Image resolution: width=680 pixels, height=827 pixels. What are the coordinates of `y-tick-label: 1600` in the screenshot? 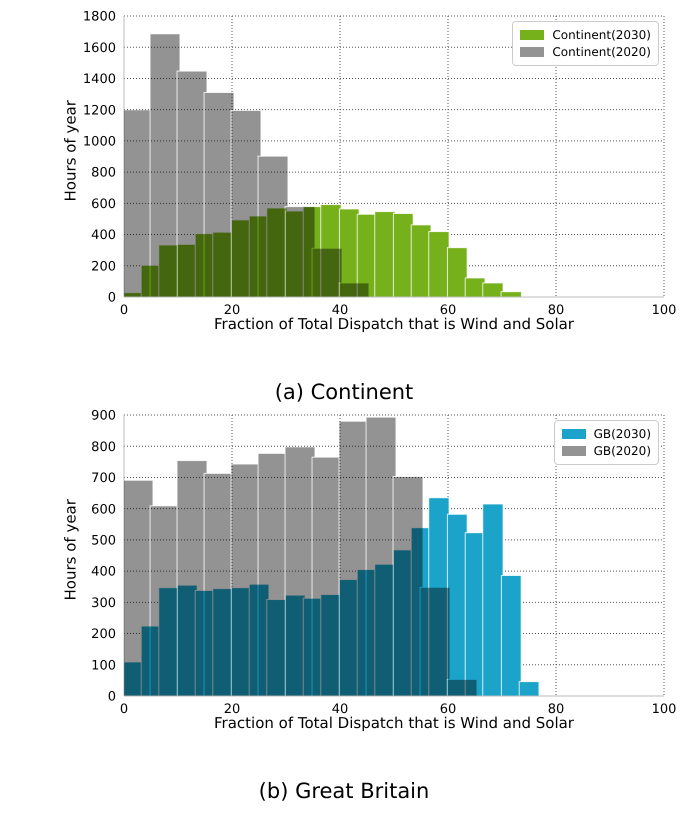 It's located at (99, 48).